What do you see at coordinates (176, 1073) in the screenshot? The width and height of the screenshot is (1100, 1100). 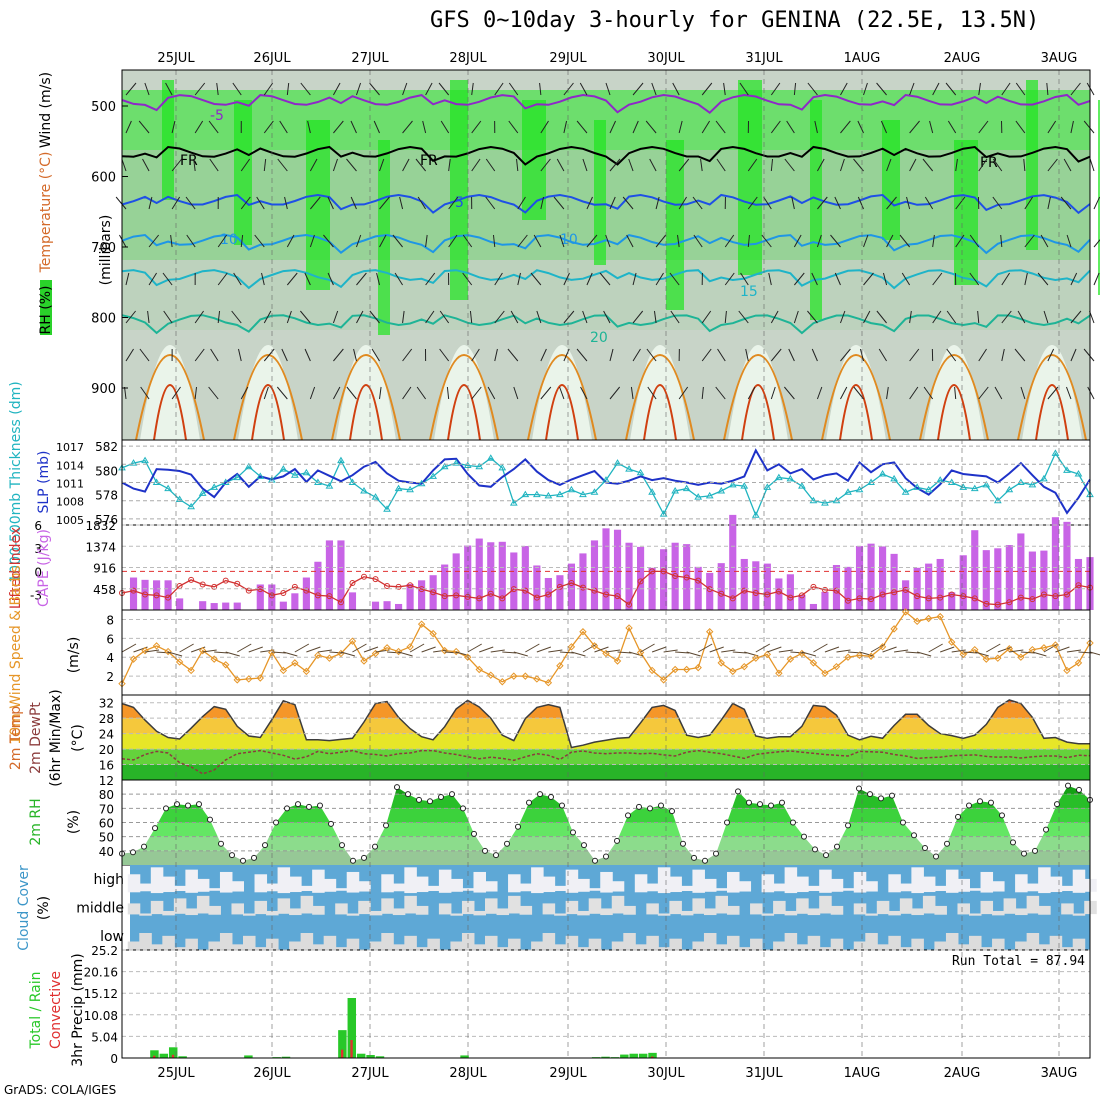 I see `date-label-bottom: 25JUL` at bounding box center [176, 1073].